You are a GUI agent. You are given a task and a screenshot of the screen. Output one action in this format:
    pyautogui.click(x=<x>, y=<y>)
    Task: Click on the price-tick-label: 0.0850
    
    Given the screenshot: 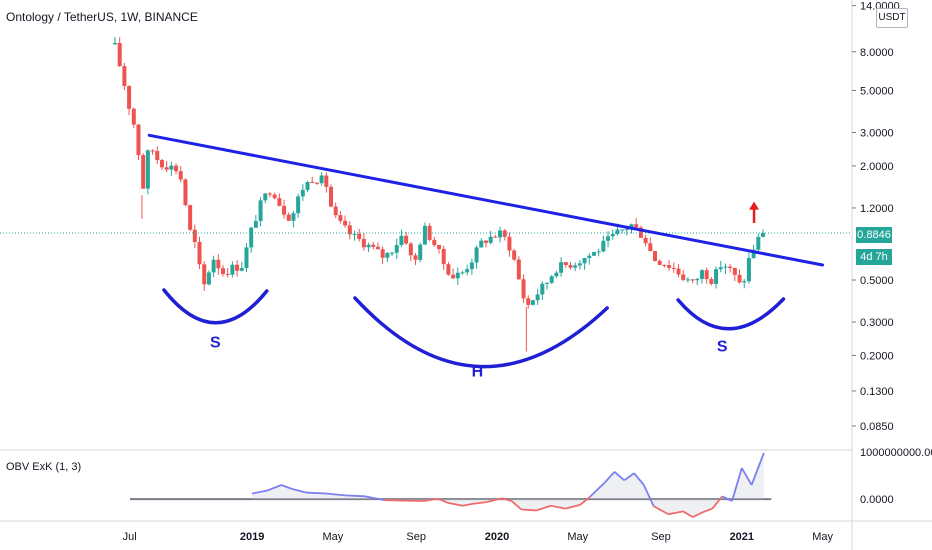 What is the action you would take?
    pyautogui.click(x=877, y=427)
    